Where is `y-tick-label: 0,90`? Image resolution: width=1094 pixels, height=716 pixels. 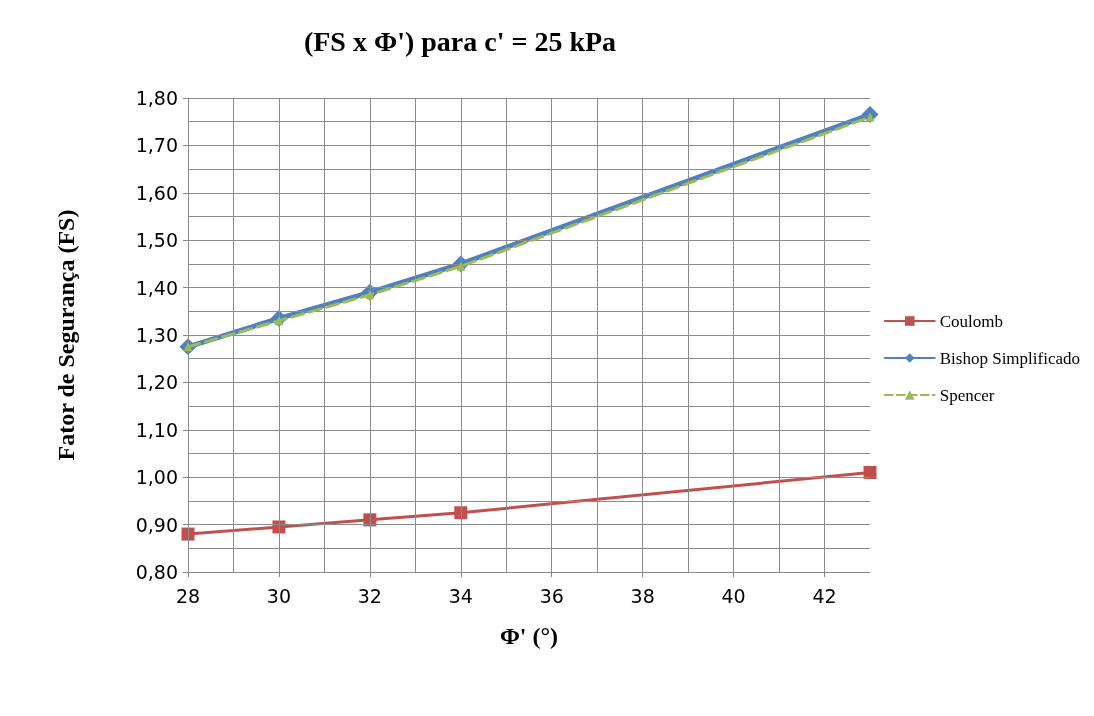 y-tick-label: 0,90 is located at coordinates (156, 524).